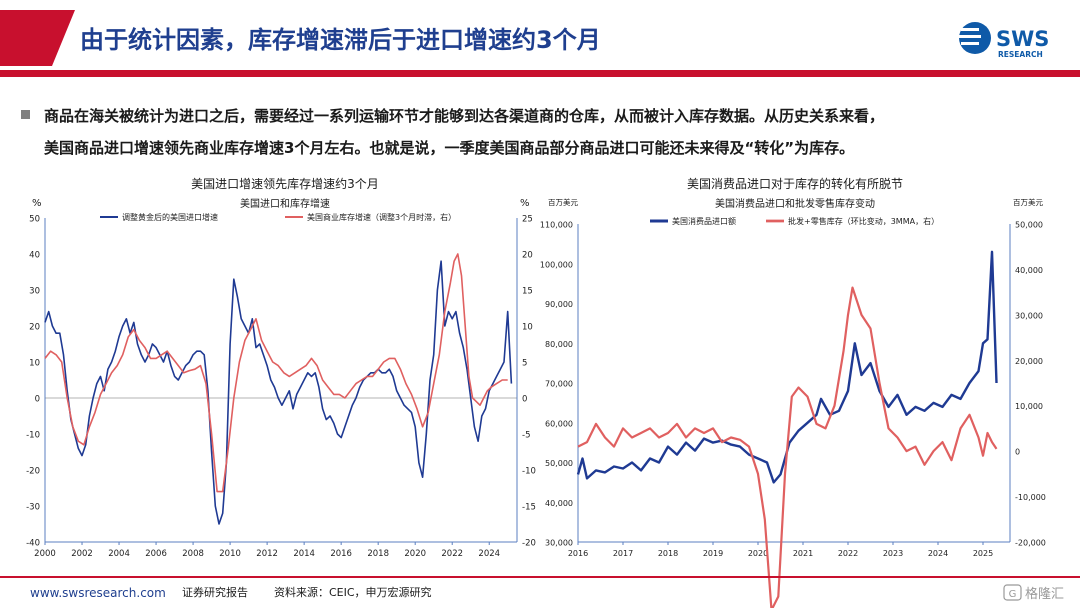 The width and height of the screenshot is (1080, 608). Describe the element at coordinates (1044, 594) in the screenshot. I see `watermark-text: 格隆汇` at that location.